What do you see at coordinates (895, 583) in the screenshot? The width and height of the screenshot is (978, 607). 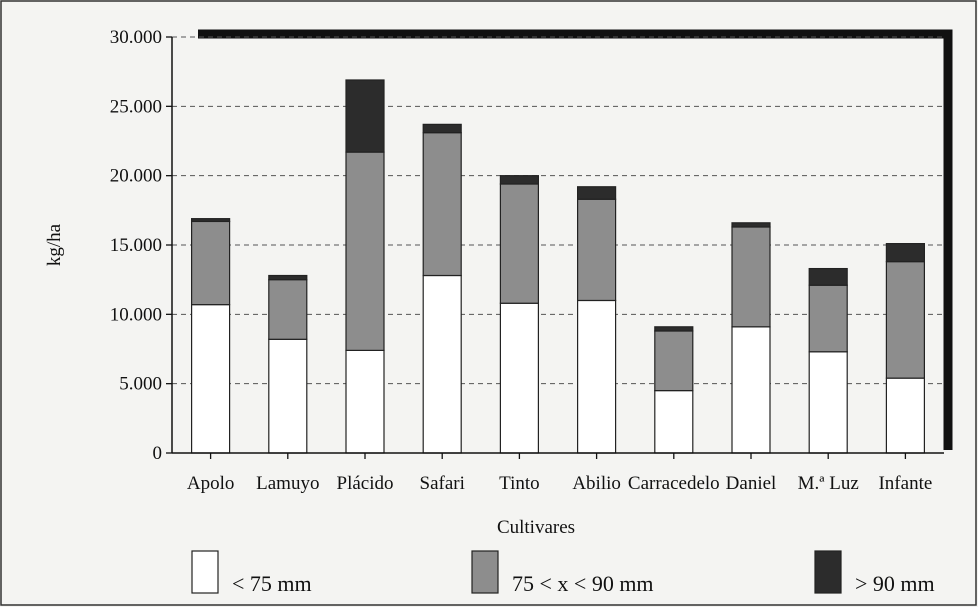 I see `legend-label: > 90 mm` at bounding box center [895, 583].